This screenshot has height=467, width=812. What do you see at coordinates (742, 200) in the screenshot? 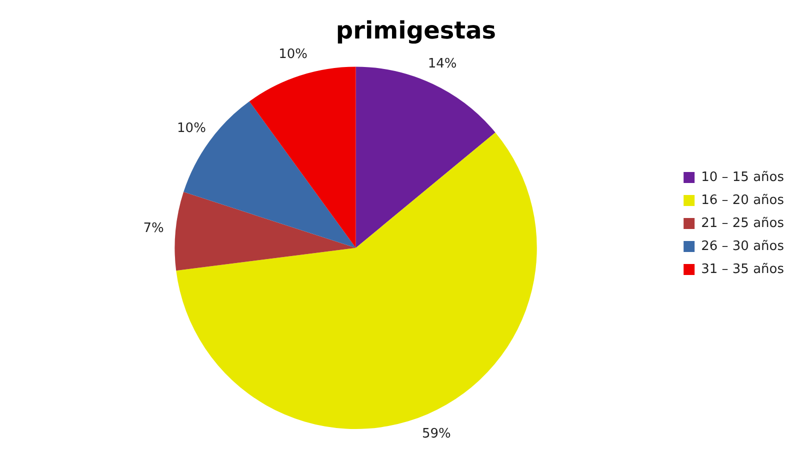
I see `legend-label: 16 – 20 años` at bounding box center [742, 200].